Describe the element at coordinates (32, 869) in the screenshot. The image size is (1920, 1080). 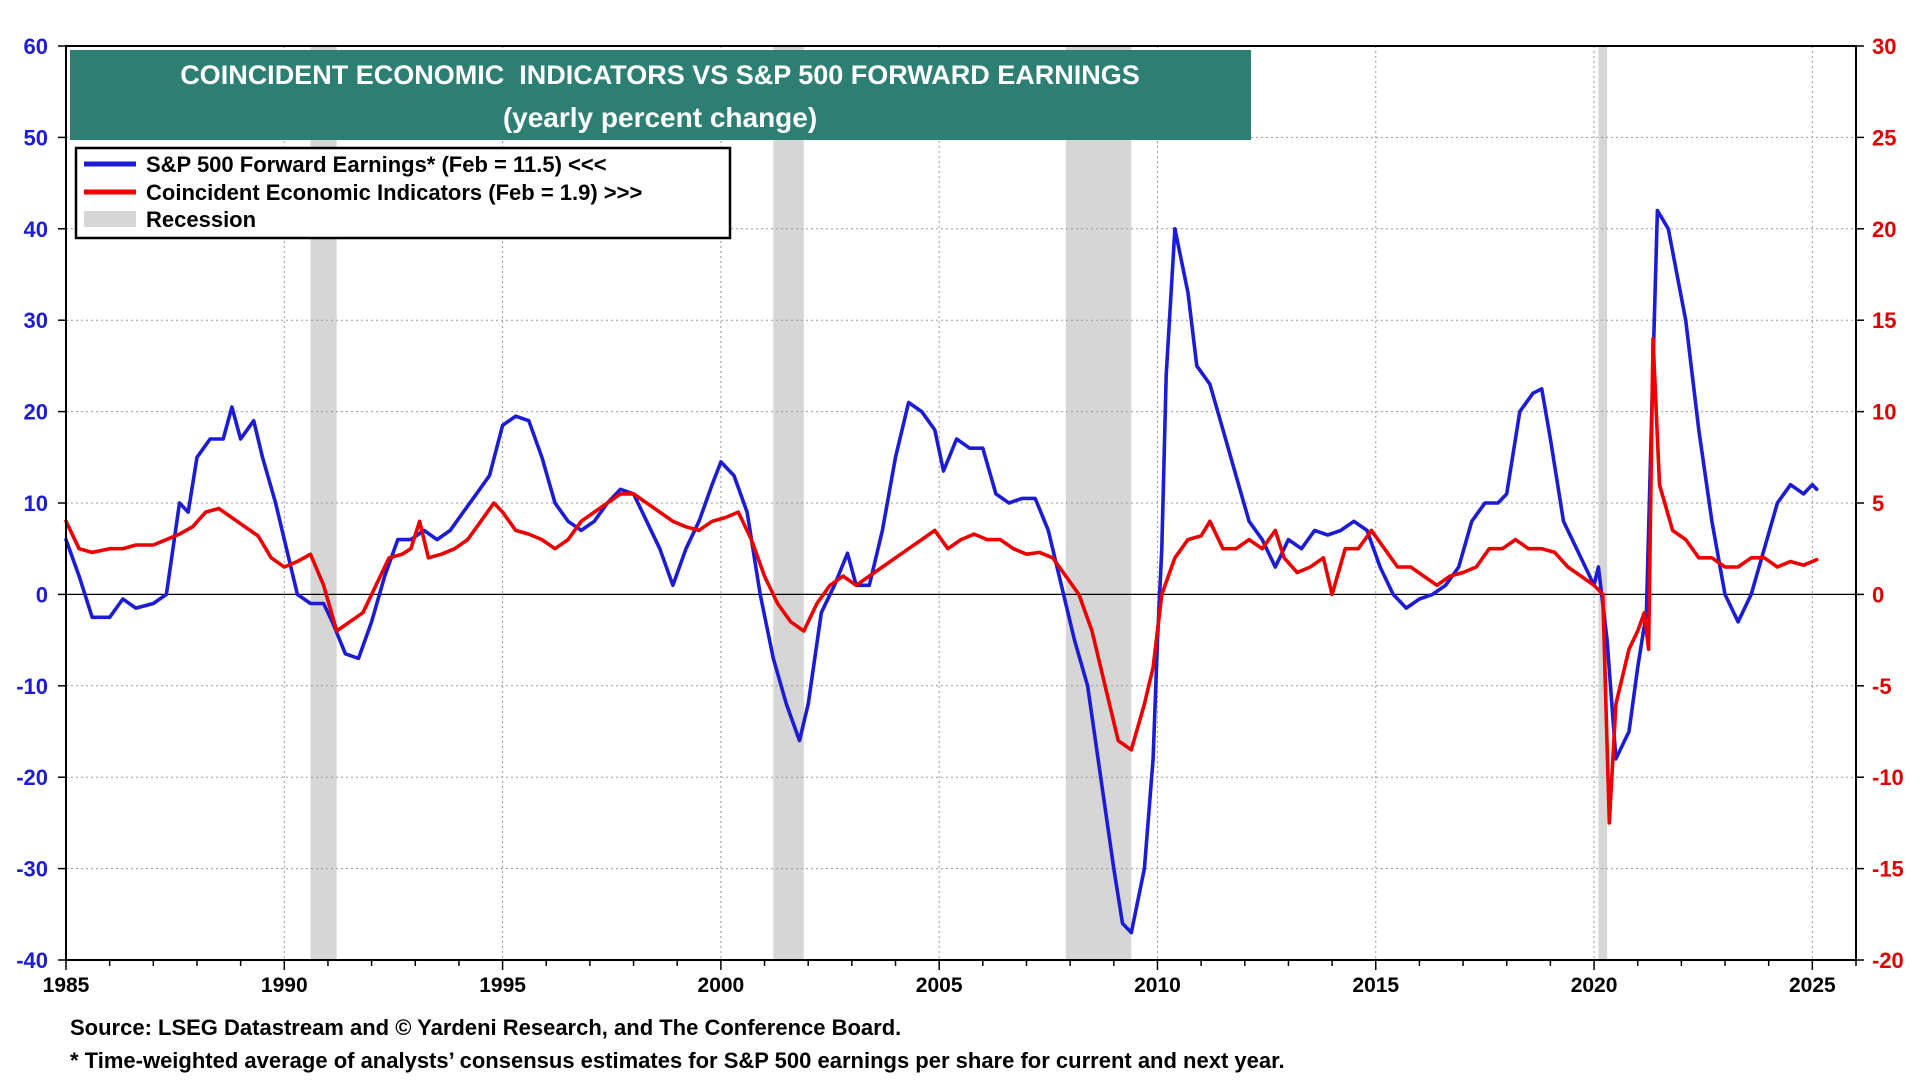
I see `left-tick-label: -30` at that location.